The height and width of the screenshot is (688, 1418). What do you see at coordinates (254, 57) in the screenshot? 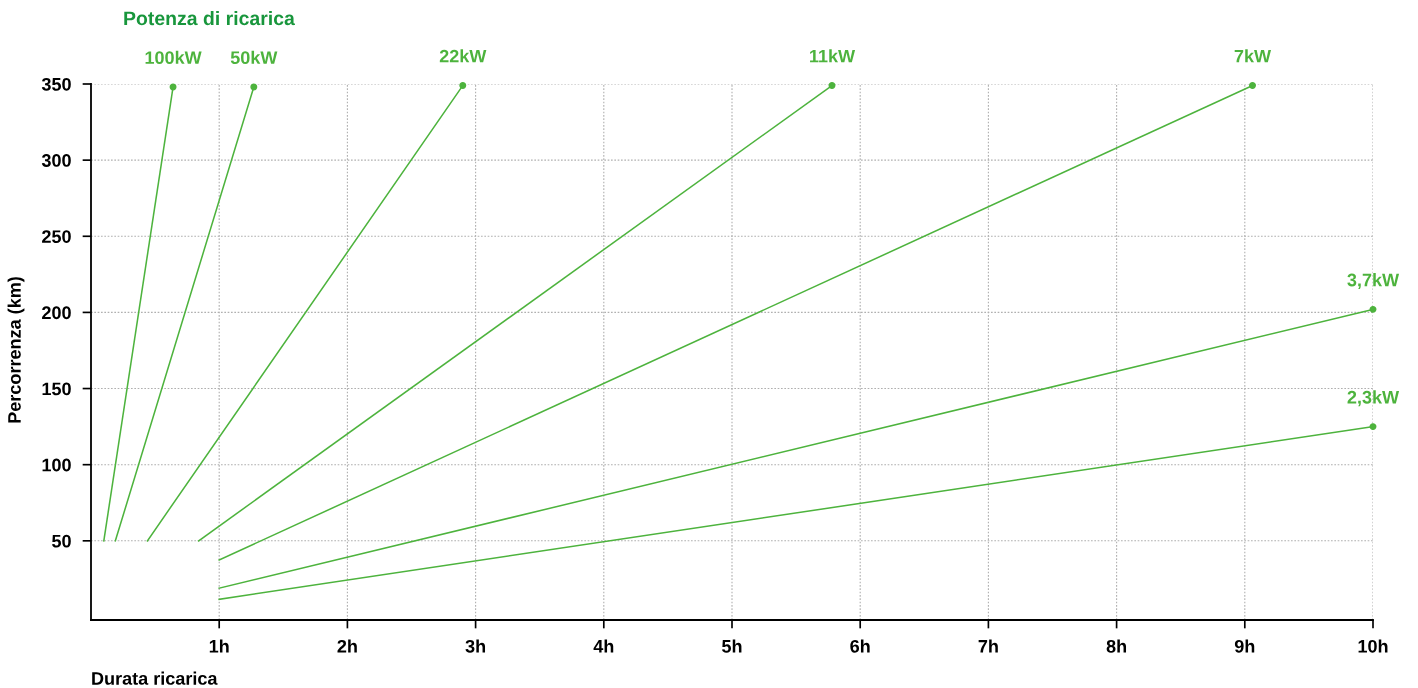
I see `series-label: 50kW` at bounding box center [254, 57].